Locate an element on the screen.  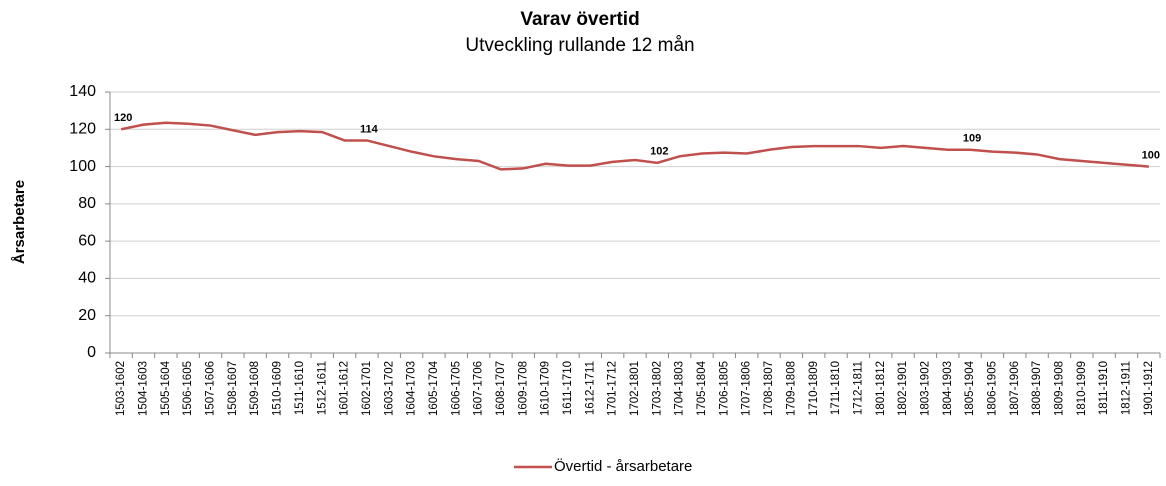
x-tick-label: 1712-1811 is located at coordinates (858, 388).